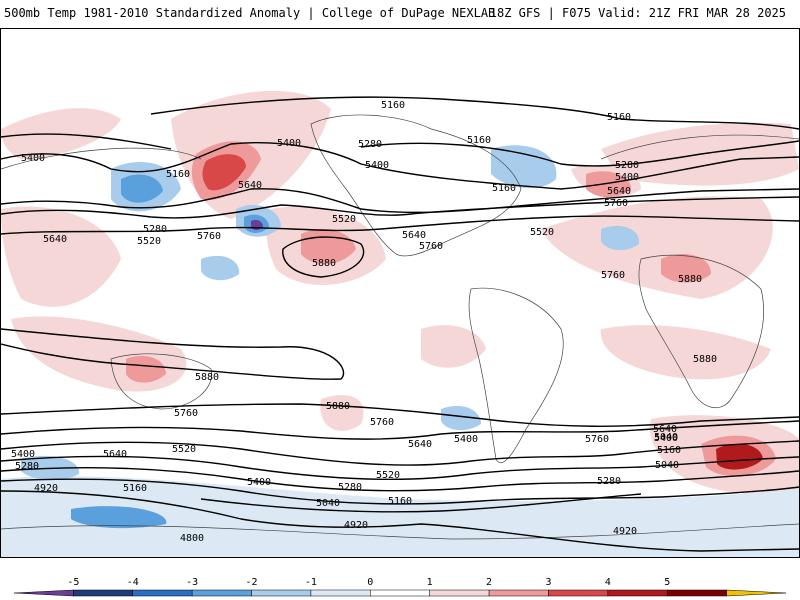  What do you see at coordinates (667, 582) in the screenshot?
I see `color-scale-tick-label: 5` at bounding box center [667, 582].